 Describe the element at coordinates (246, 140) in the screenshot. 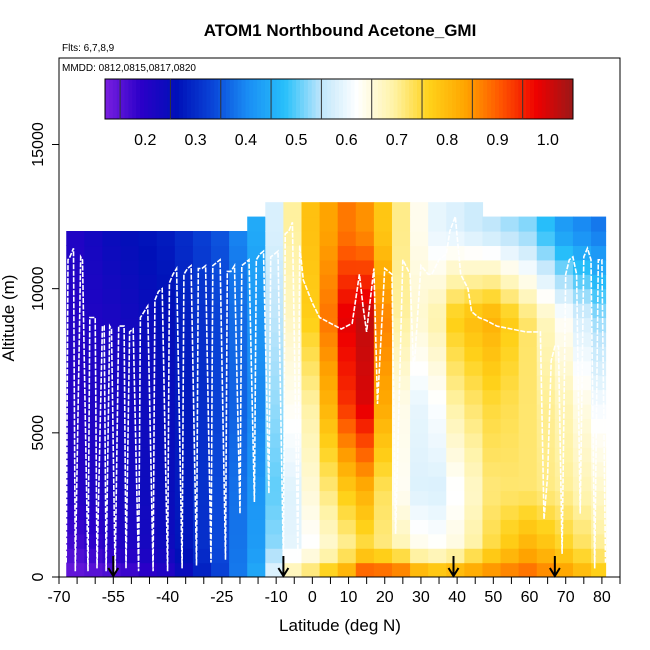

I see `colorbar-tick-label: 0.4` at that location.